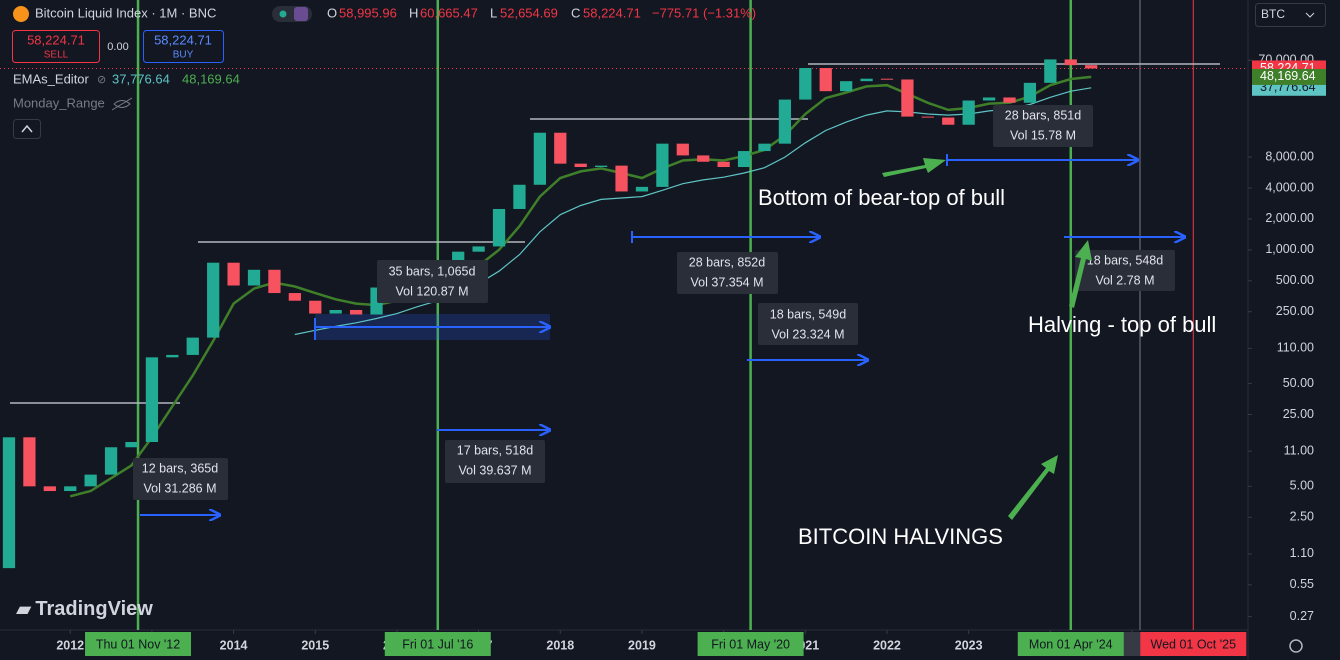  I want to click on ohlc-value: 52,654.69, so click(529, 12).